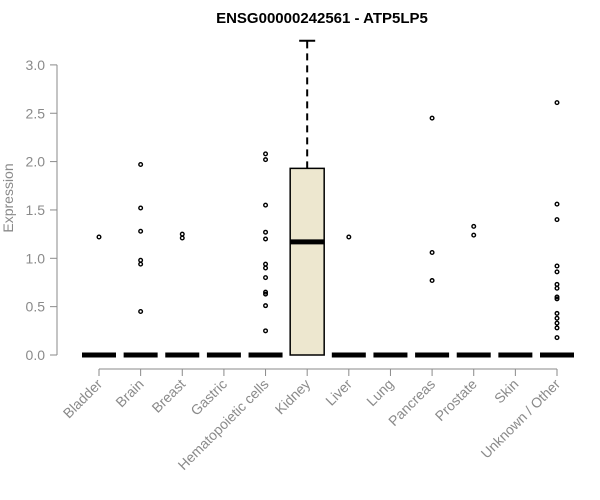  I want to click on box-kidney, so click(307, 197).